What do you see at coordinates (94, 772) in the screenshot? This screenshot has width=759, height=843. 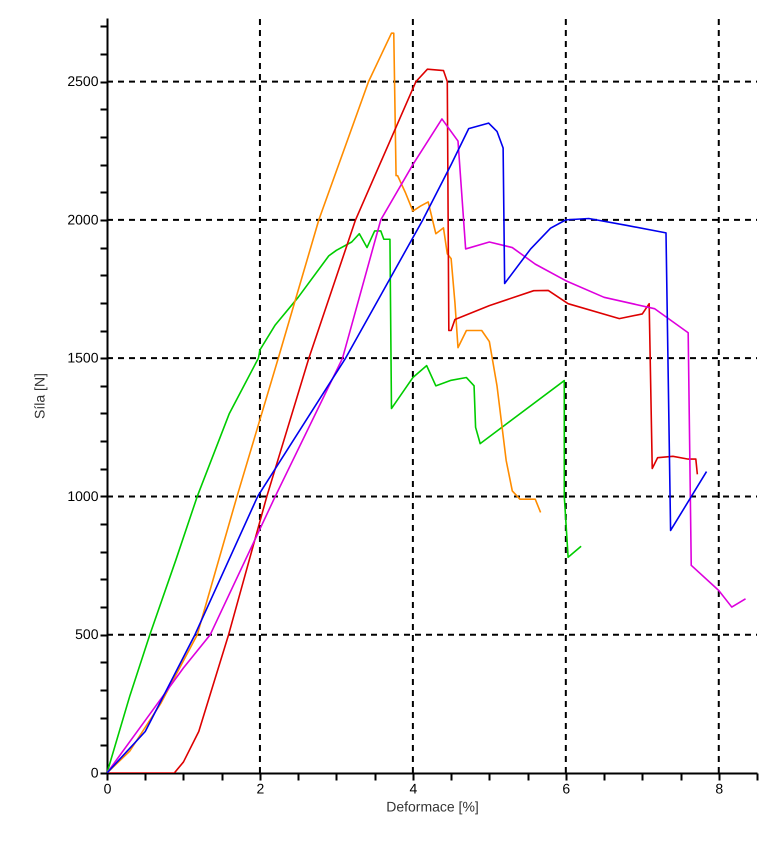 I see `y-tick-label: 0` at bounding box center [94, 772].